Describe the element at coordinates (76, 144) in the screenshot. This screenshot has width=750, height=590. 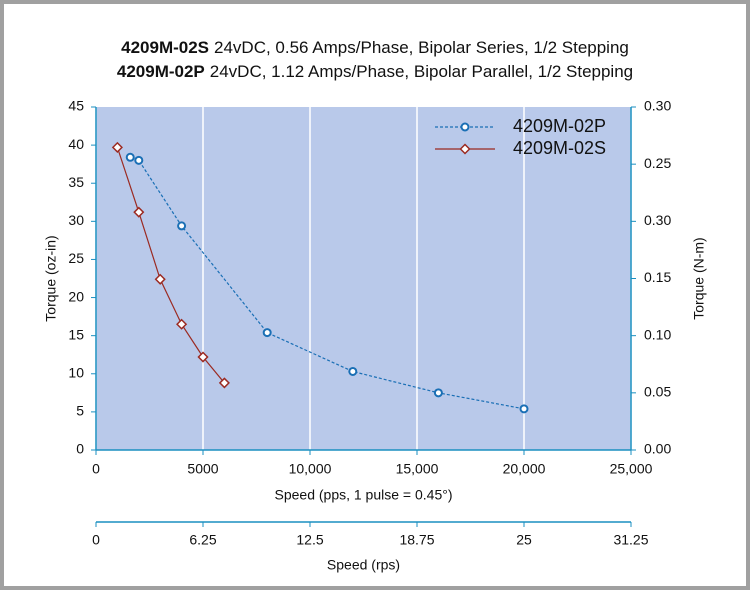
I see `y-tick-label: 40` at that location.